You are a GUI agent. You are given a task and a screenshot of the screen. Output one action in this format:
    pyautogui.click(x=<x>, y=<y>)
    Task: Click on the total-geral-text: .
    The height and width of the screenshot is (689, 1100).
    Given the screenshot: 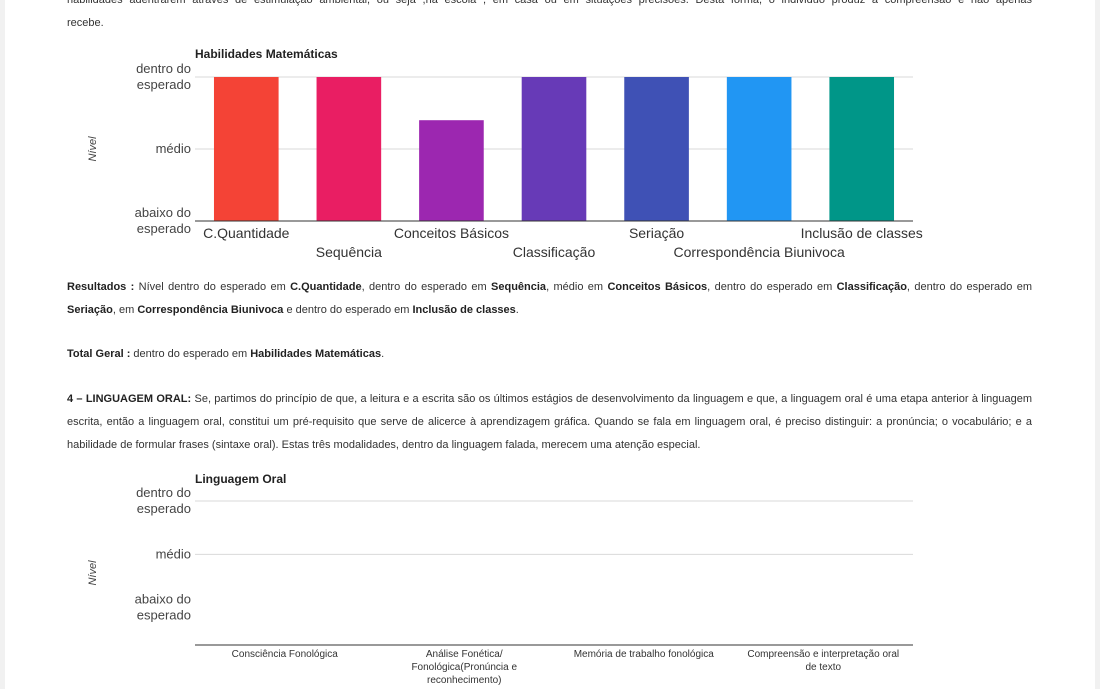 What is the action you would take?
    pyautogui.click(x=383, y=354)
    